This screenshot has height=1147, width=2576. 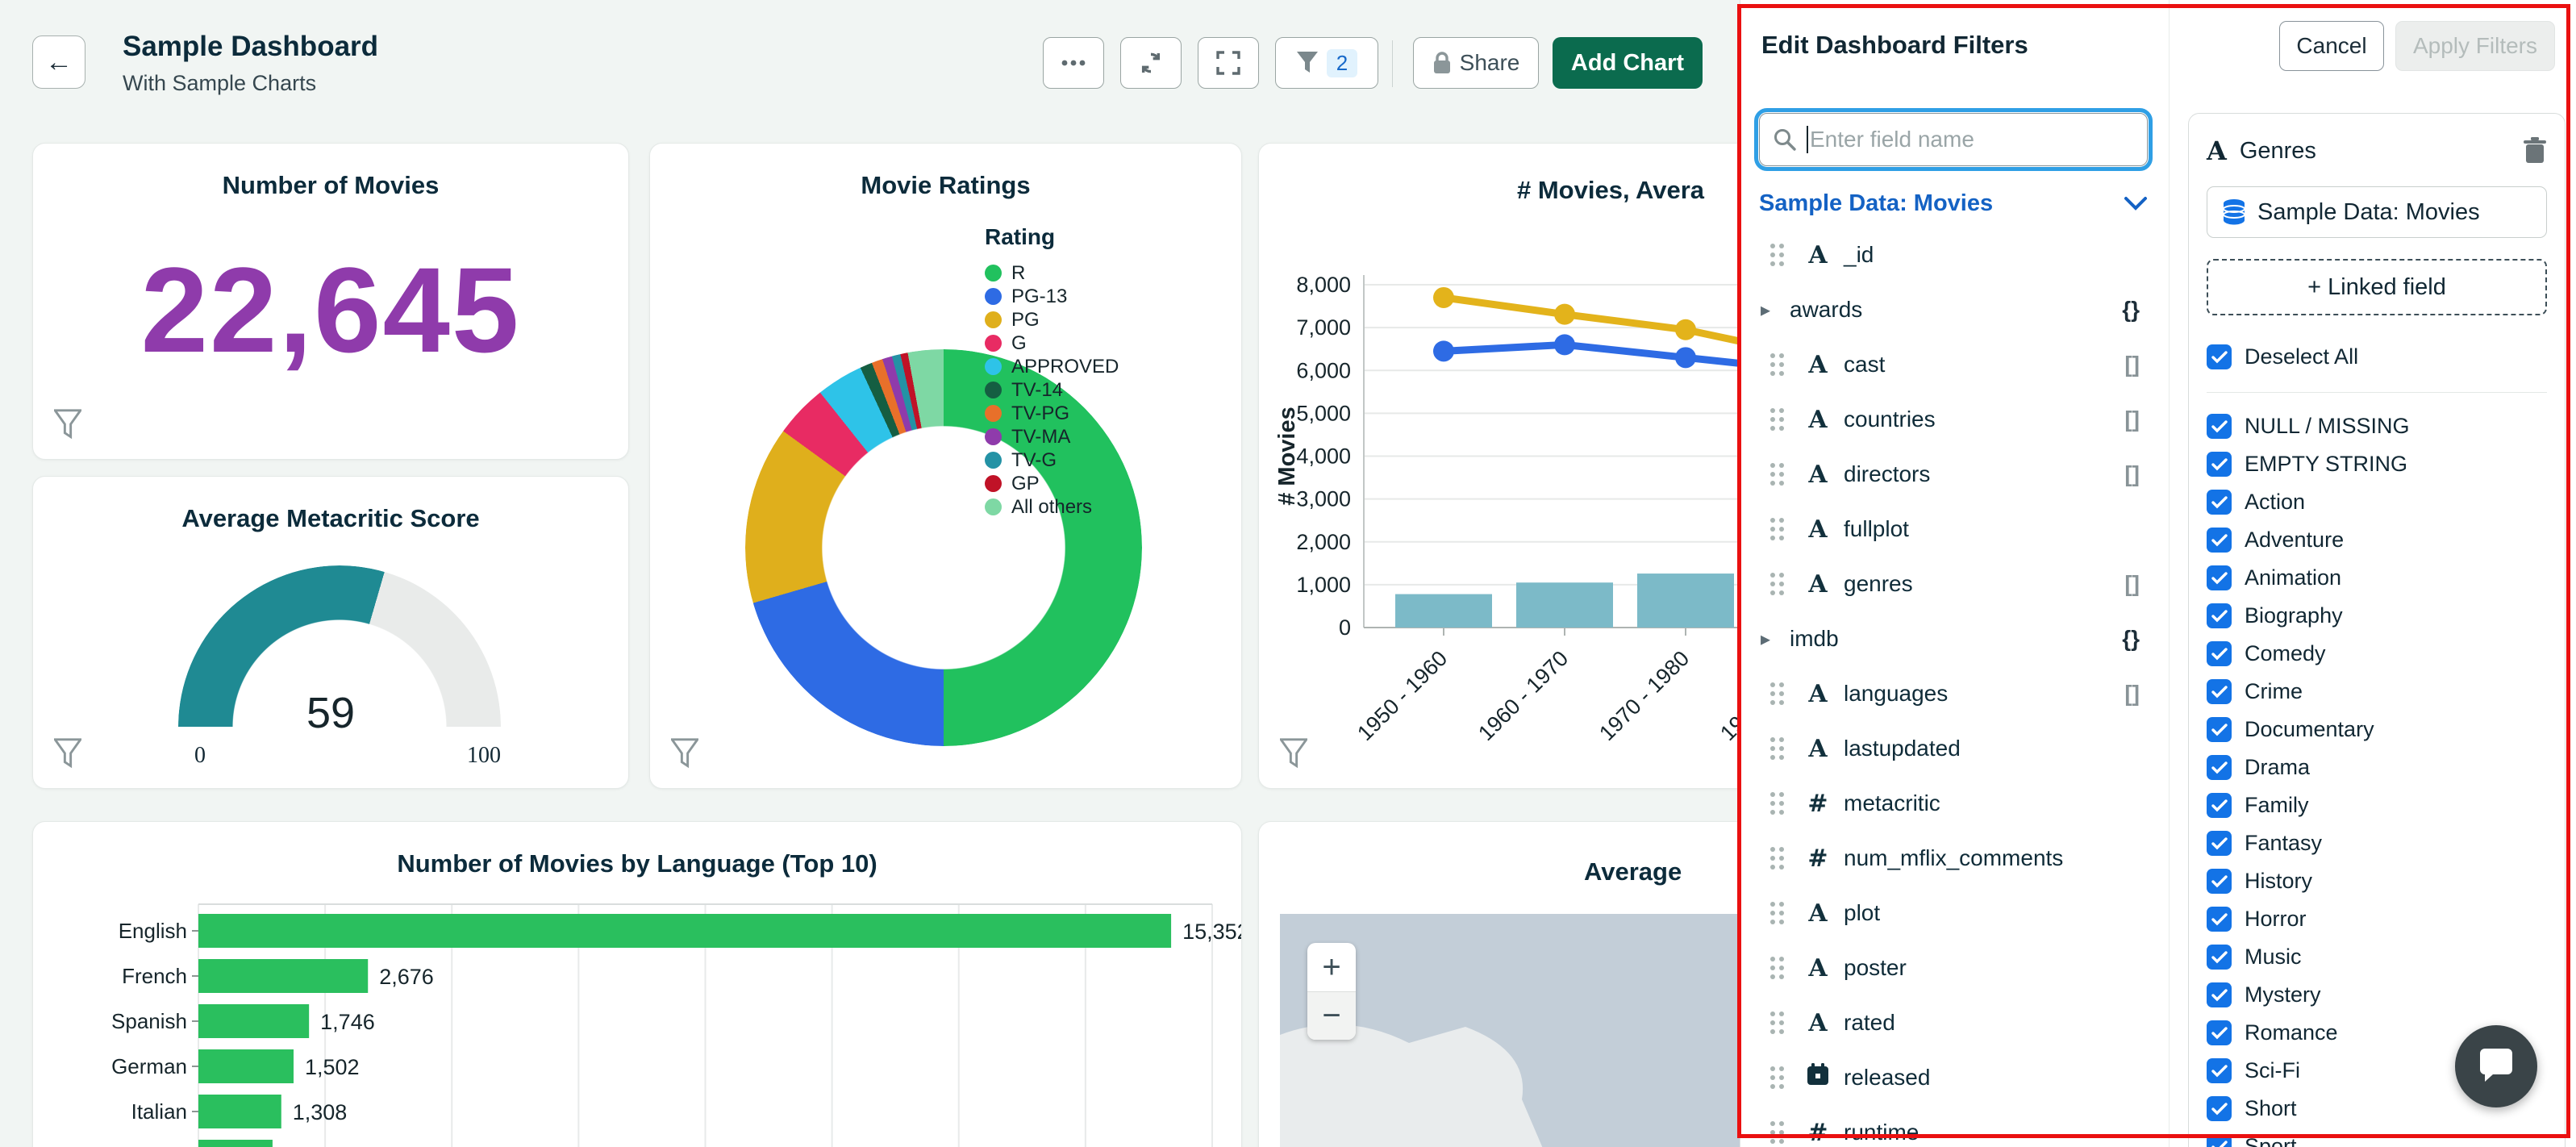 I want to click on donut-chart, so click(x=943, y=547).